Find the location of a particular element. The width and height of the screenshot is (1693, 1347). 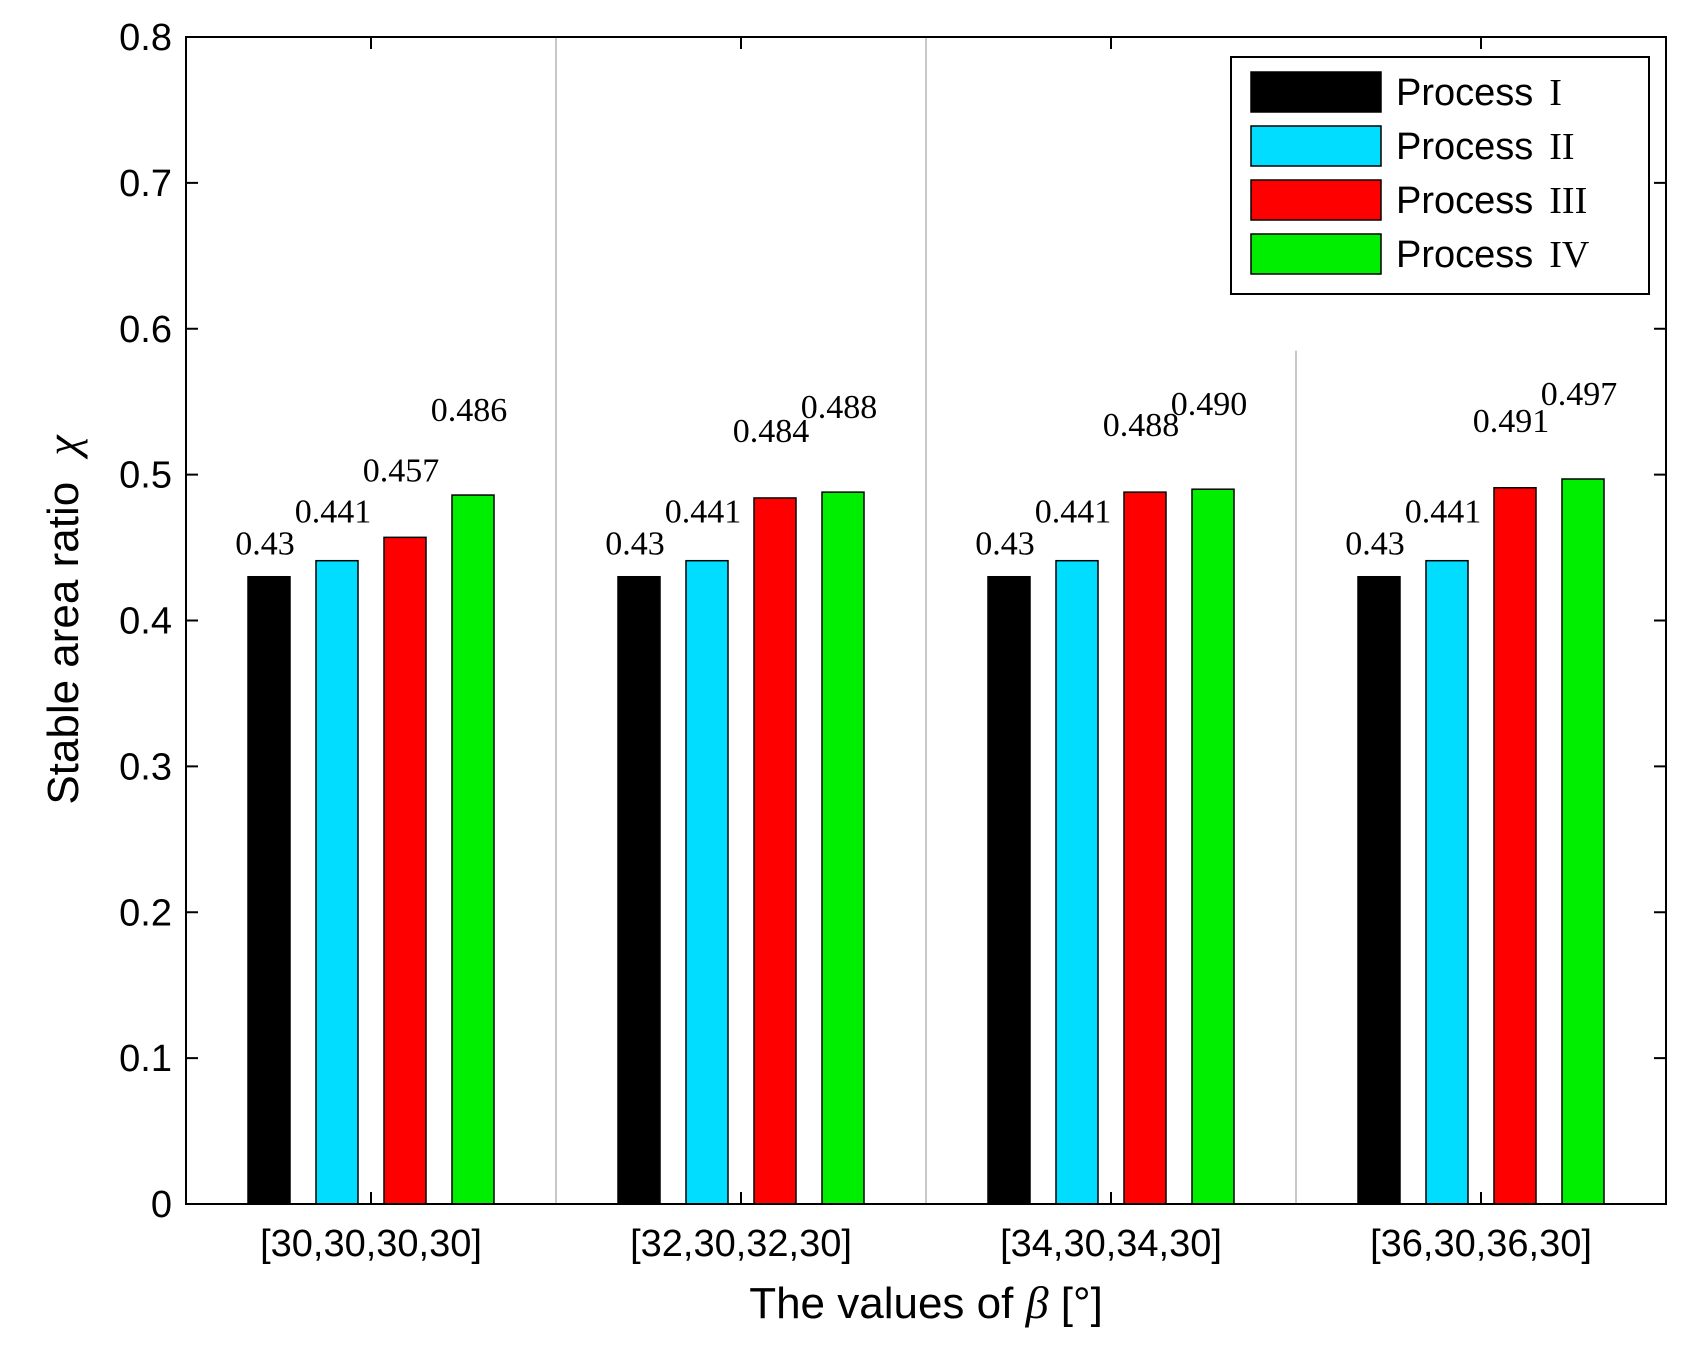

x-tick-label: [30,30,30,30] is located at coordinates (371, 1244).